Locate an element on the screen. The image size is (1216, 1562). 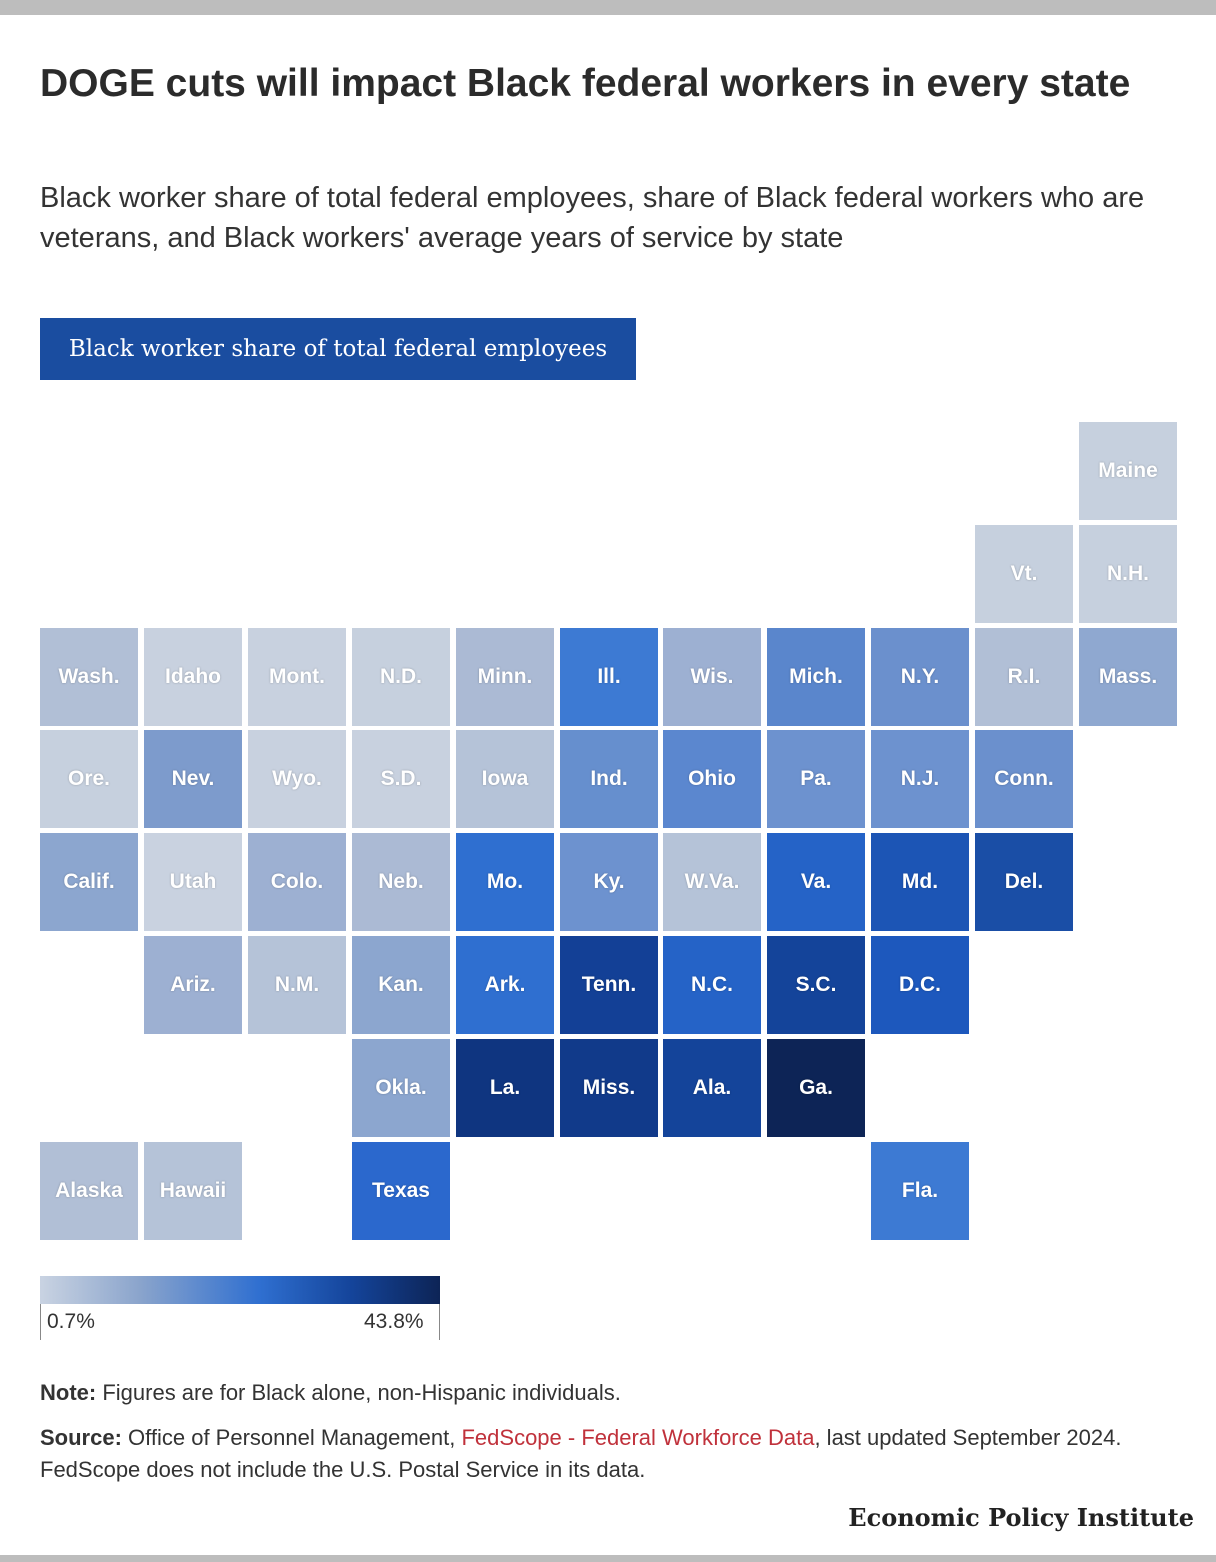
state-tile-del: Del. is located at coordinates (1024, 882).